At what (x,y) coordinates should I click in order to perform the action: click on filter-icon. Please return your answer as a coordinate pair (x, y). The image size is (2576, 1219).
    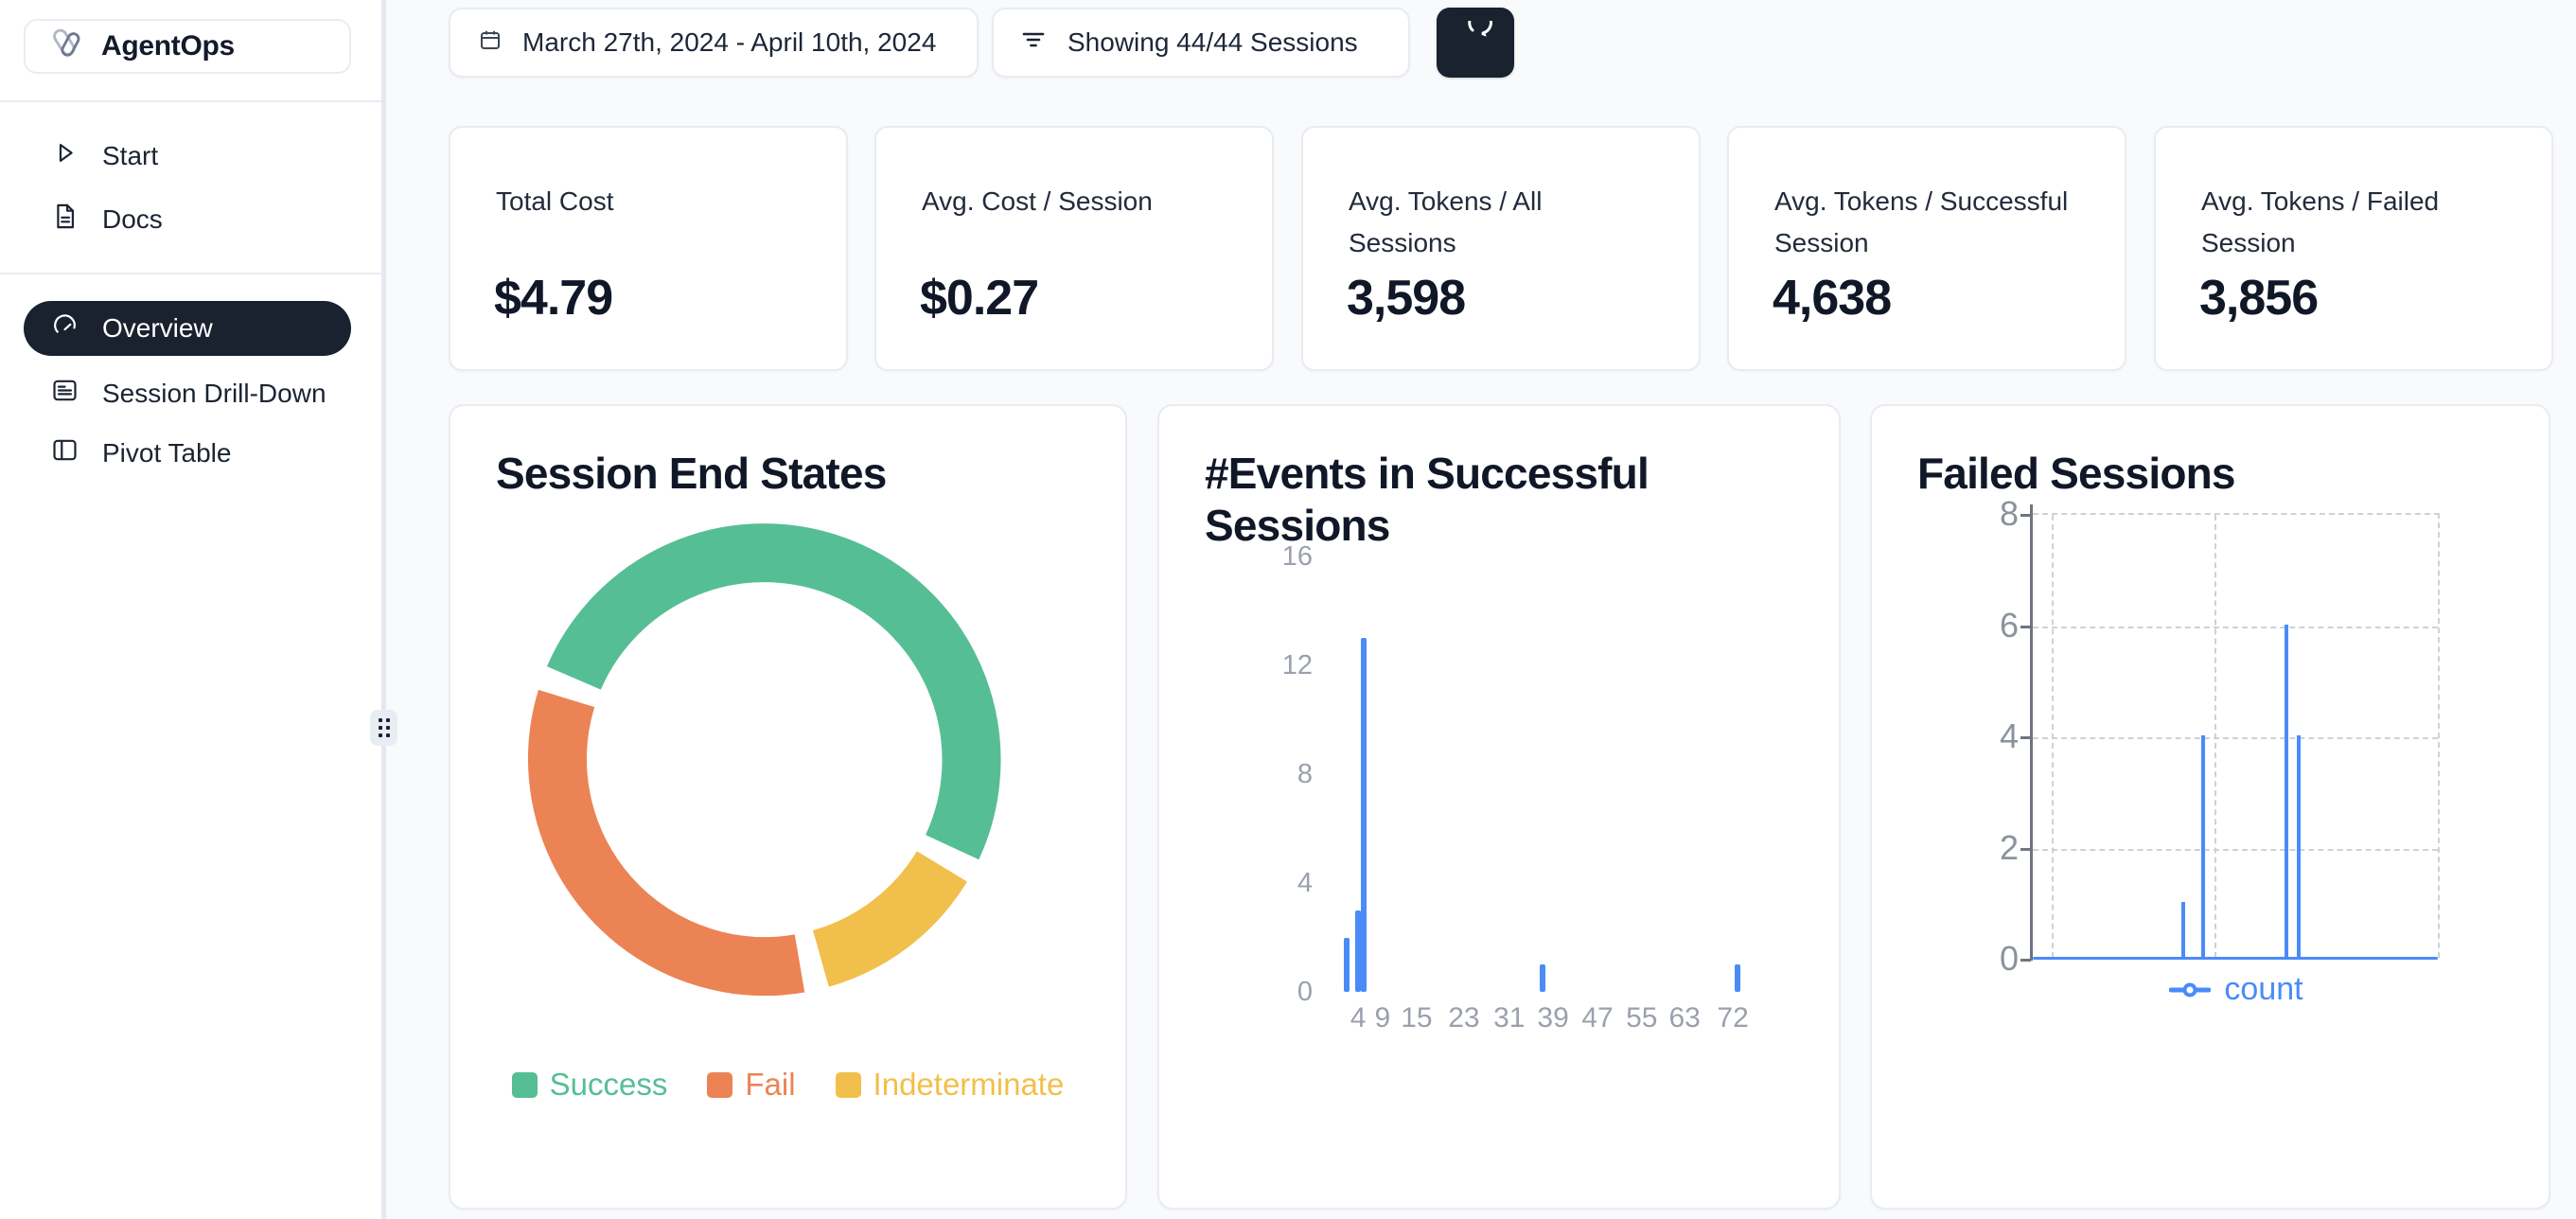
    Looking at the image, I should click on (1033, 43).